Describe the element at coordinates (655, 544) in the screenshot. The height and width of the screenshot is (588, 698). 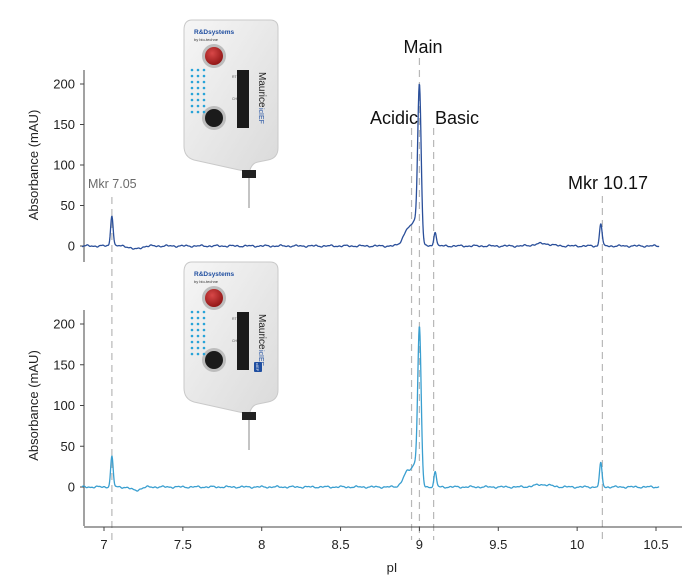
I see `x-tick-label: 10.5` at that location.